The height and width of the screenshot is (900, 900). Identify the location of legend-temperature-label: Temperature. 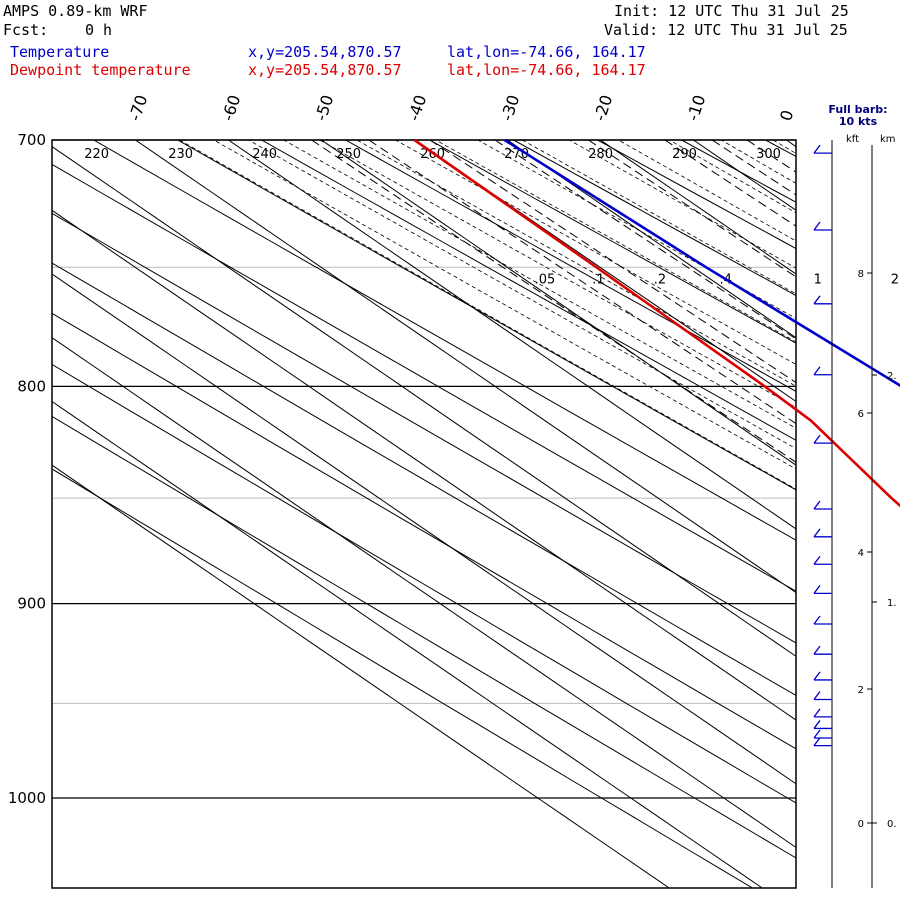
(60, 52).